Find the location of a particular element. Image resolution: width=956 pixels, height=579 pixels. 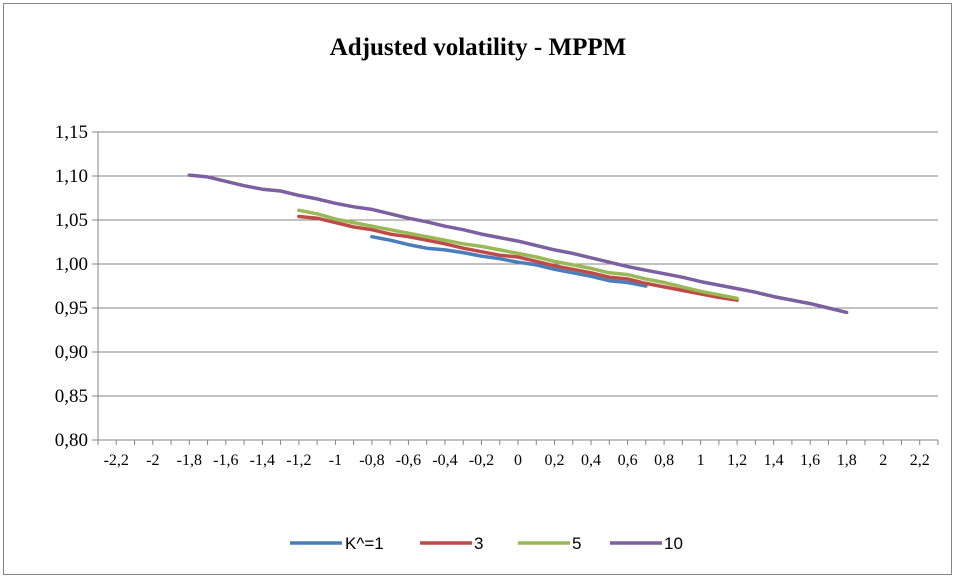

x-tick-label: 0,4 is located at coordinates (591, 460).